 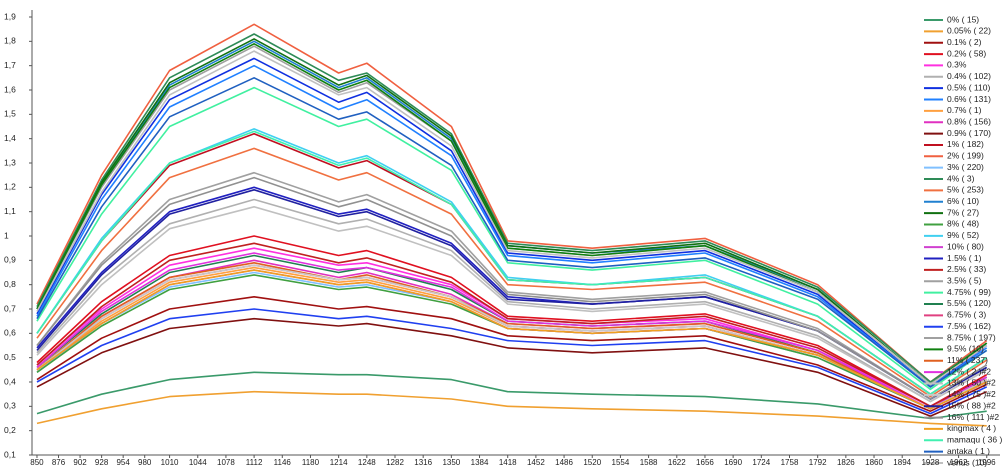 I want to click on y-tick-label: 1,3, so click(x=10, y=162).